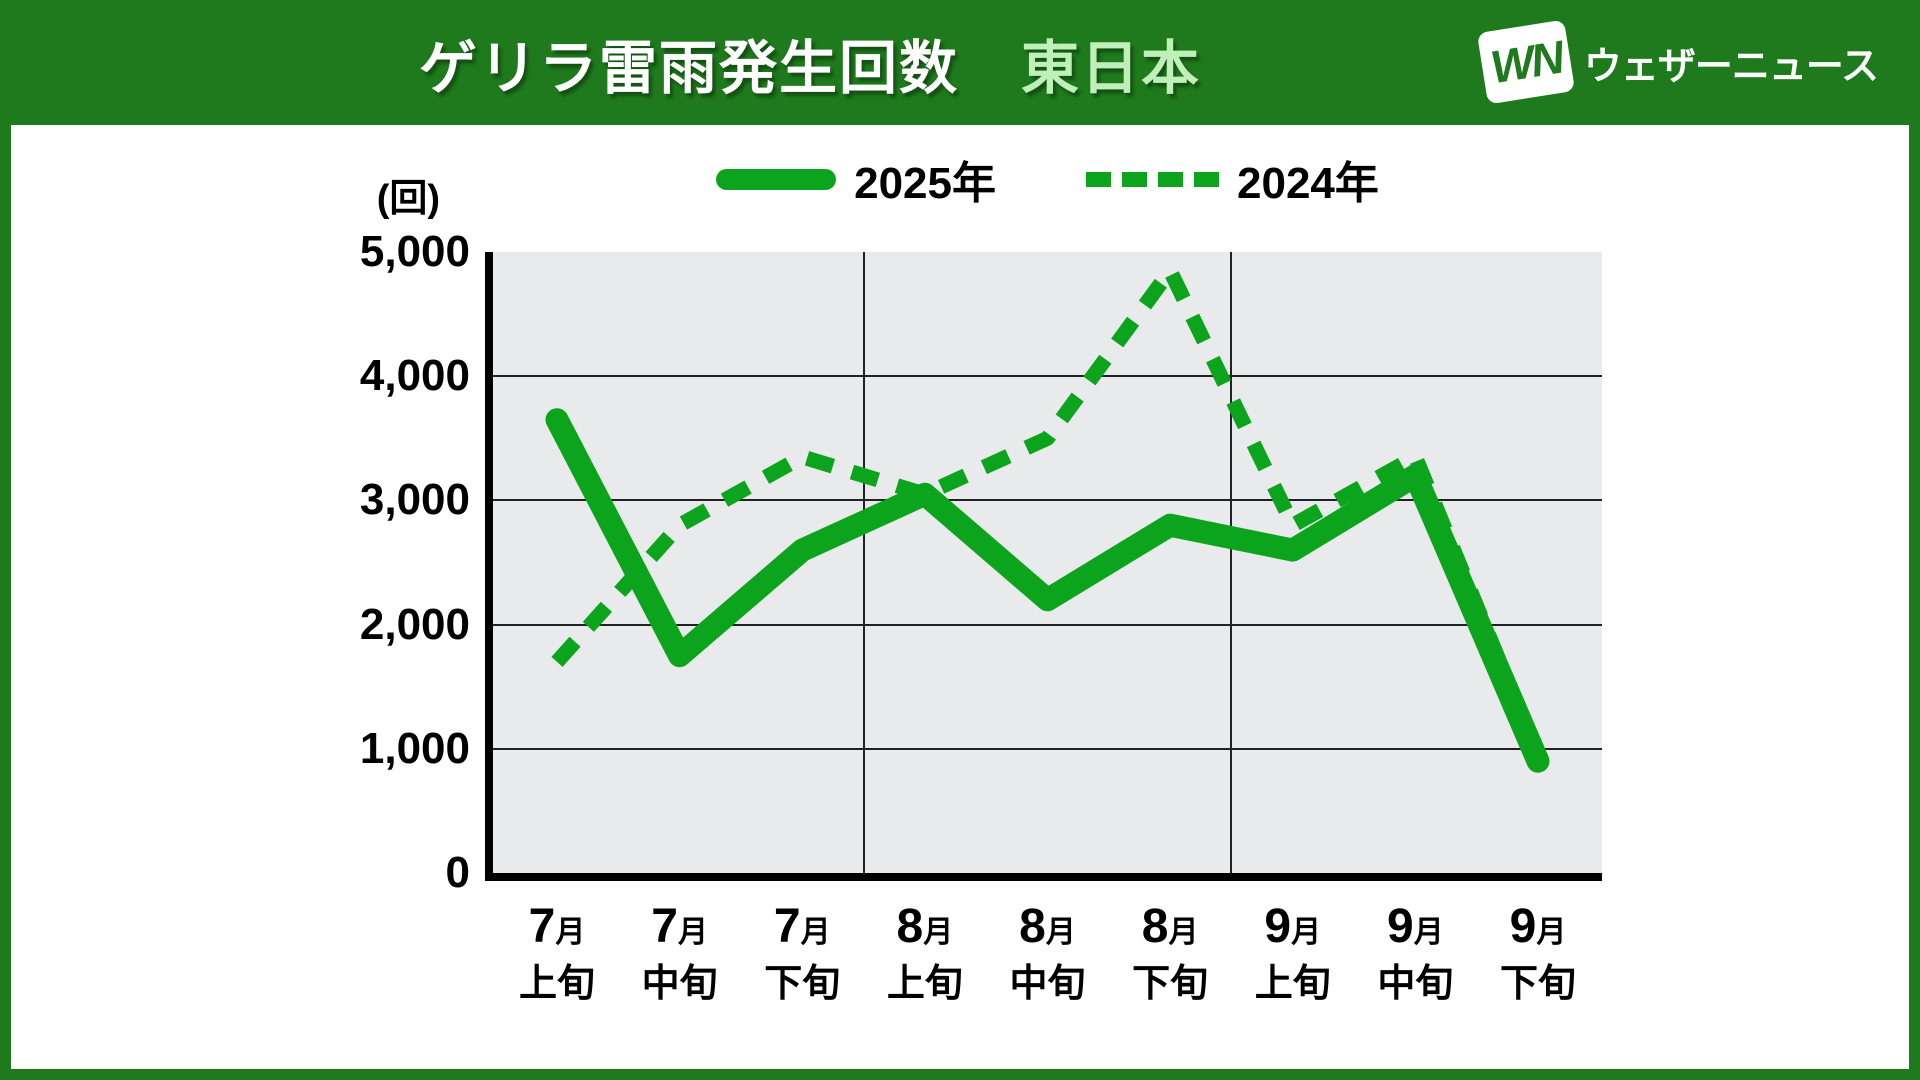  I want to click on legend-item-2025: 2025年, so click(856, 179).